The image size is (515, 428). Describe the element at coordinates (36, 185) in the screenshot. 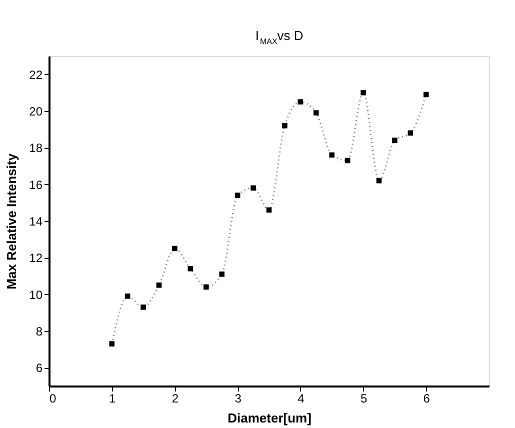

I see `y-tick-label: 16` at that location.